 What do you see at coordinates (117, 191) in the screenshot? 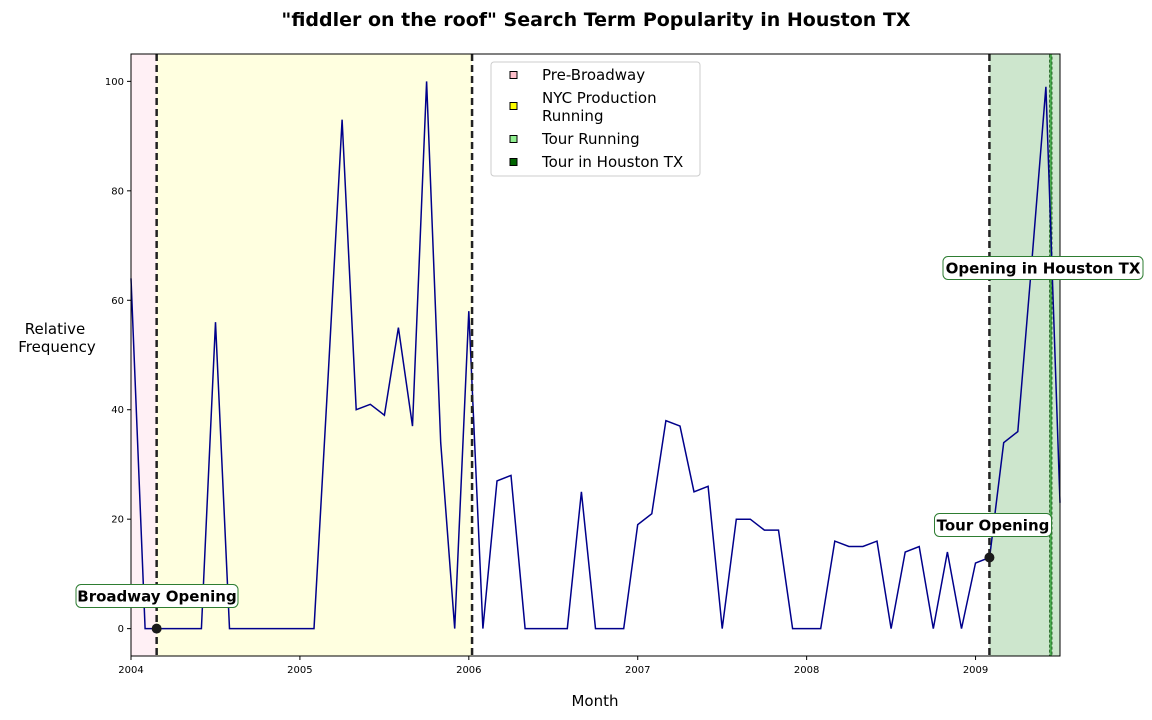
I see `y-tick-label: 80` at bounding box center [117, 191].